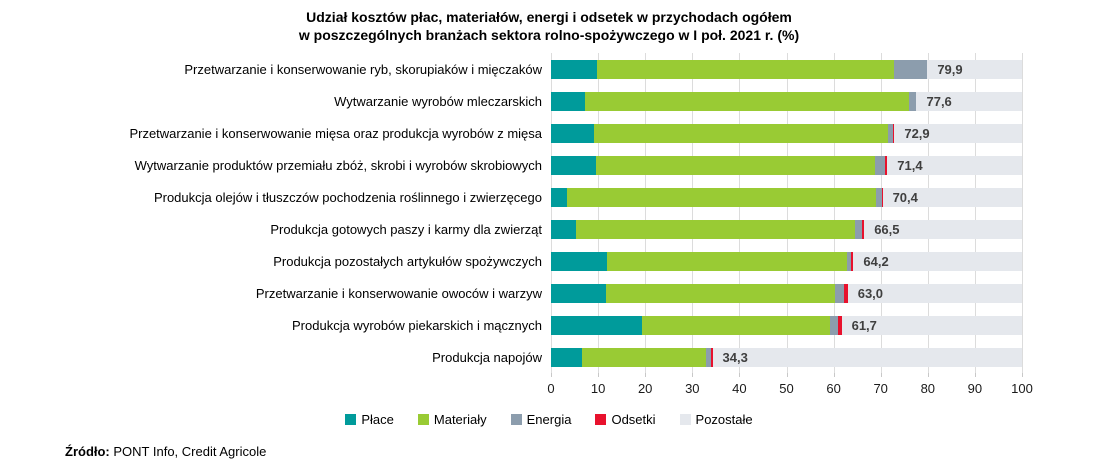 This screenshot has height=468, width=1098. I want to click on category-label: Wytwarzanie wyrobów mleczarskich, so click(438, 101).